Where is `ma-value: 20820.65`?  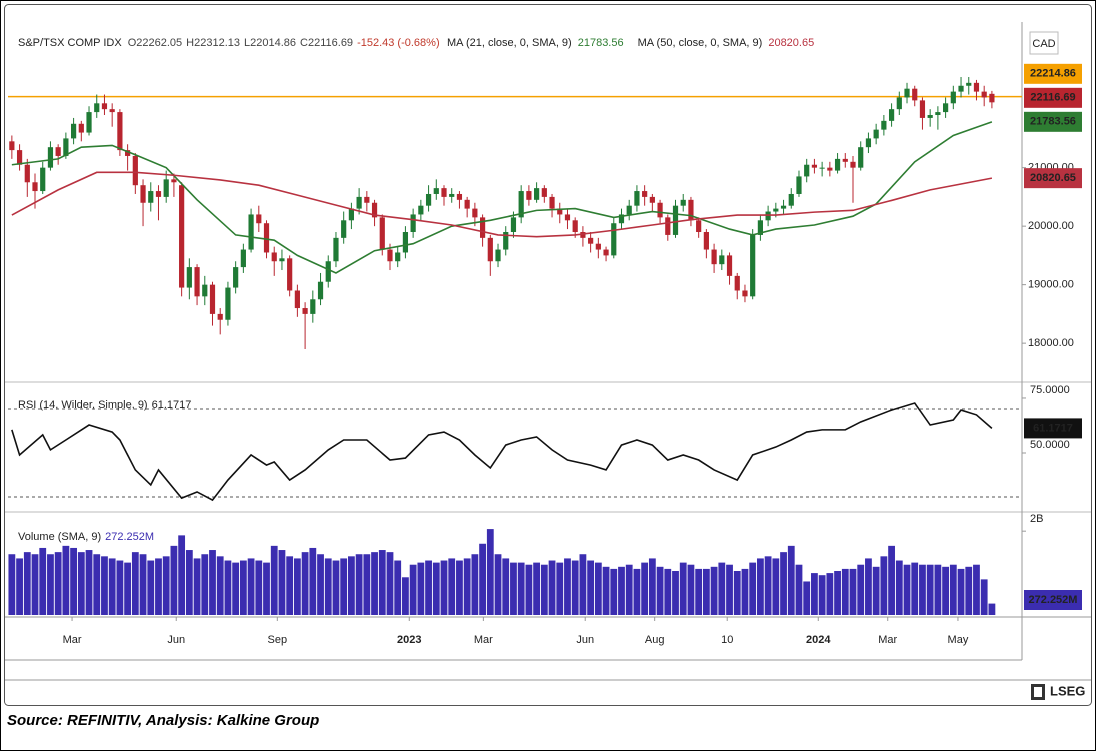 ma-value: 20820.65 is located at coordinates (791, 43).